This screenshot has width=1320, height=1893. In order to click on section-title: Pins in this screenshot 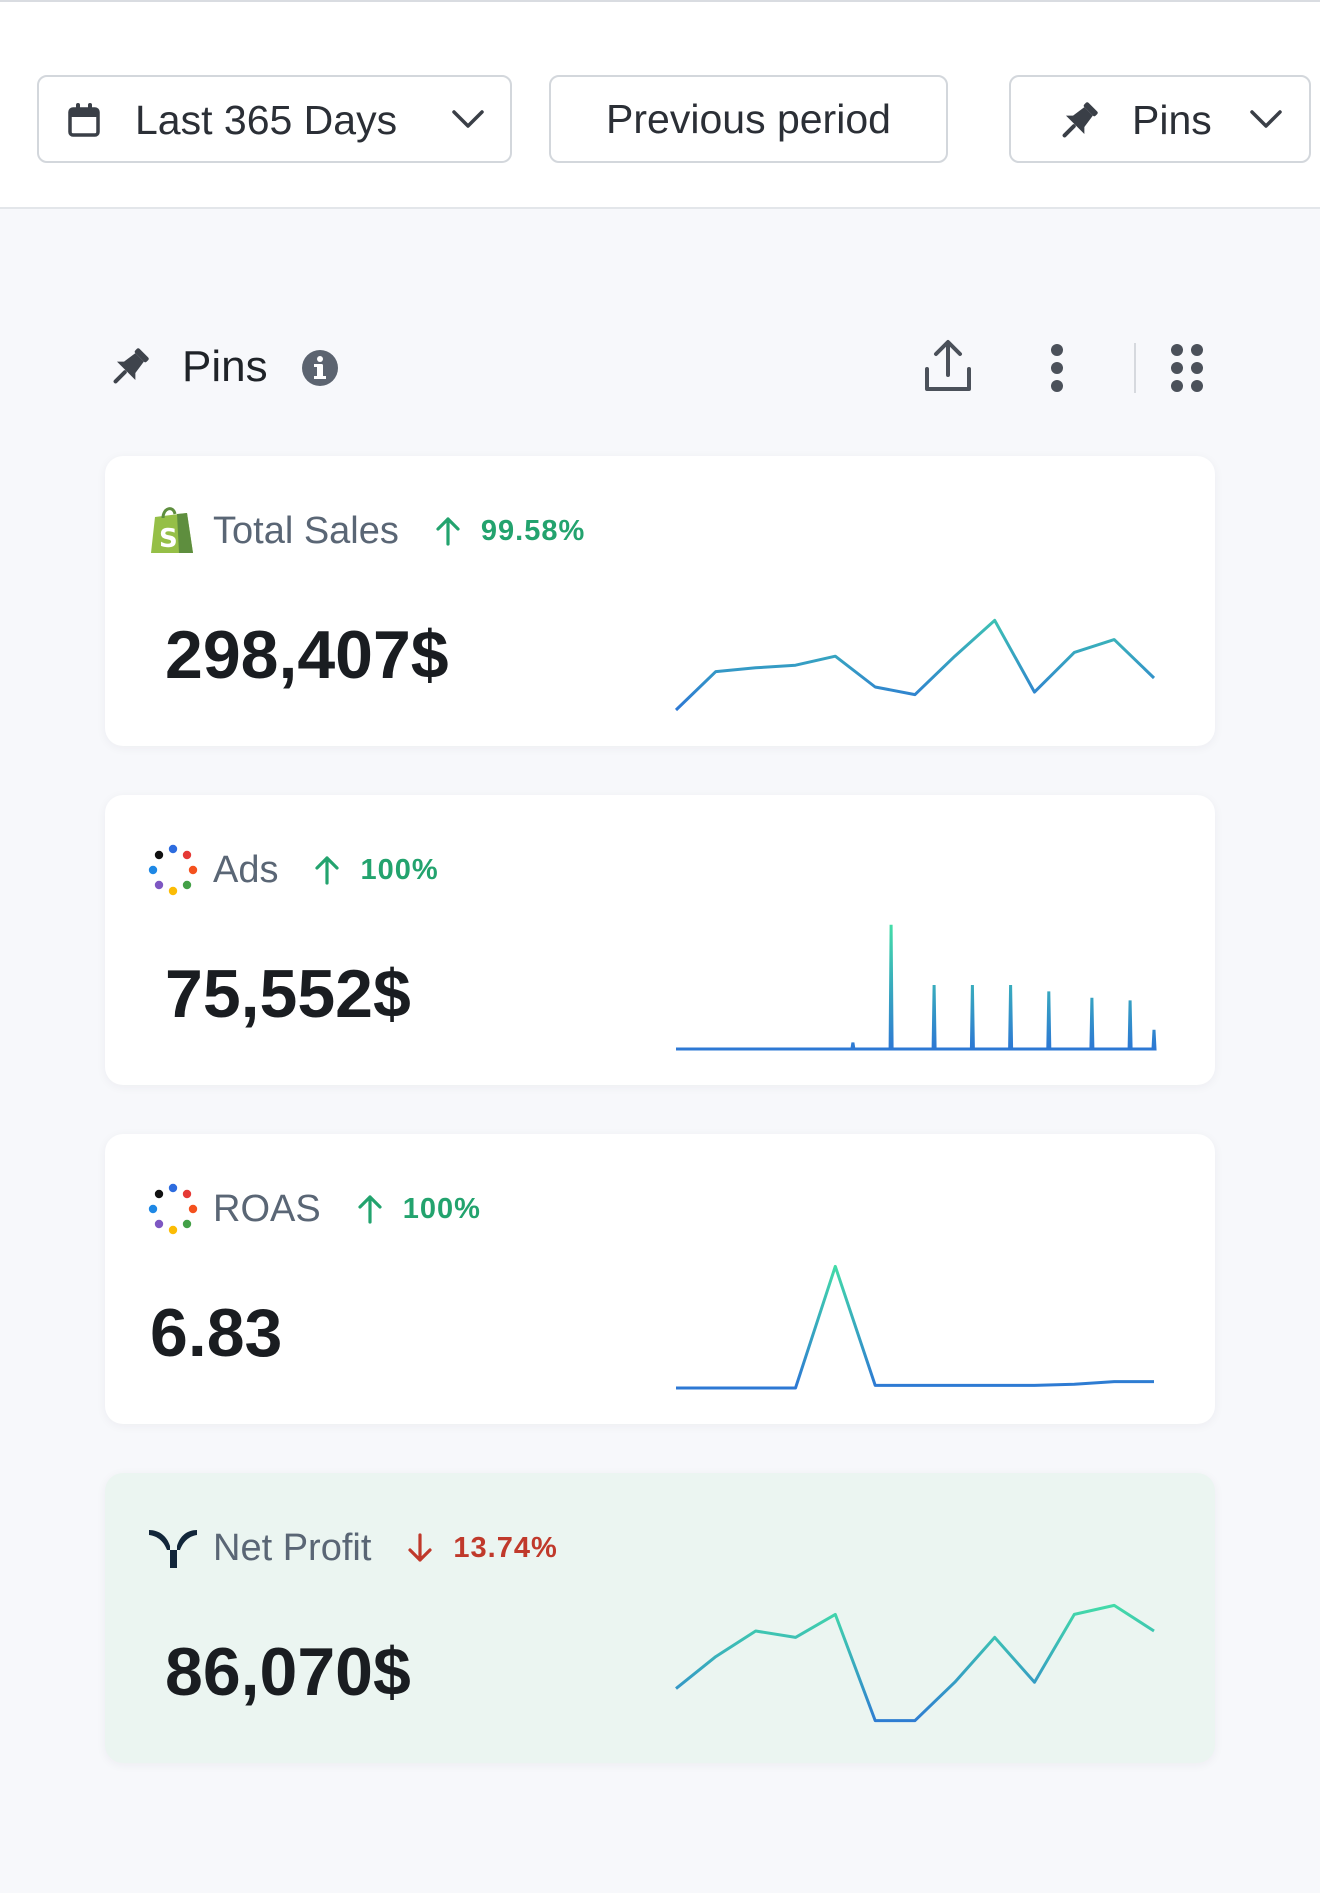, I will do `click(225, 366)`.